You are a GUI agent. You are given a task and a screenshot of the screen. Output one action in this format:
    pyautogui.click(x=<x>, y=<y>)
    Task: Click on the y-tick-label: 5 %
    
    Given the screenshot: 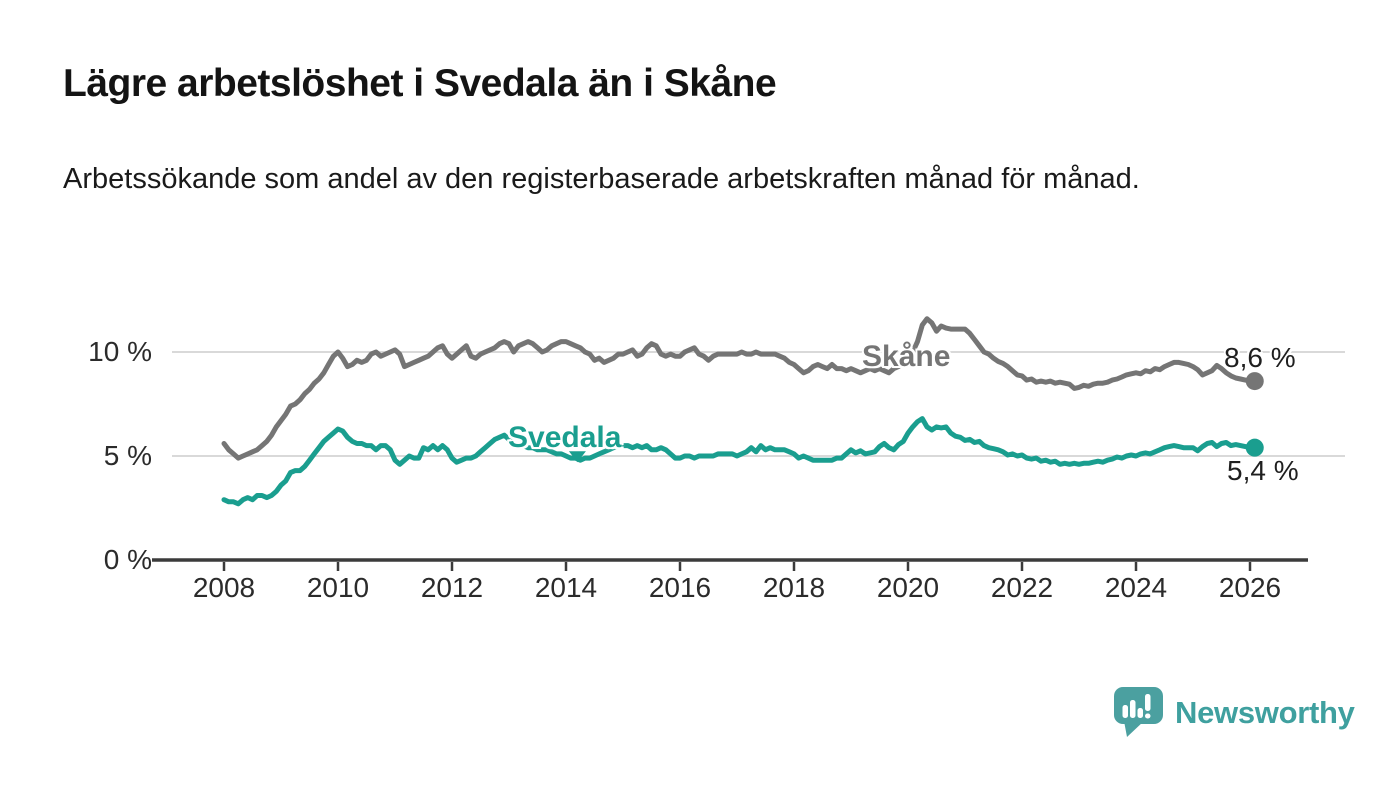 What is the action you would take?
    pyautogui.click(x=127, y=455)
    